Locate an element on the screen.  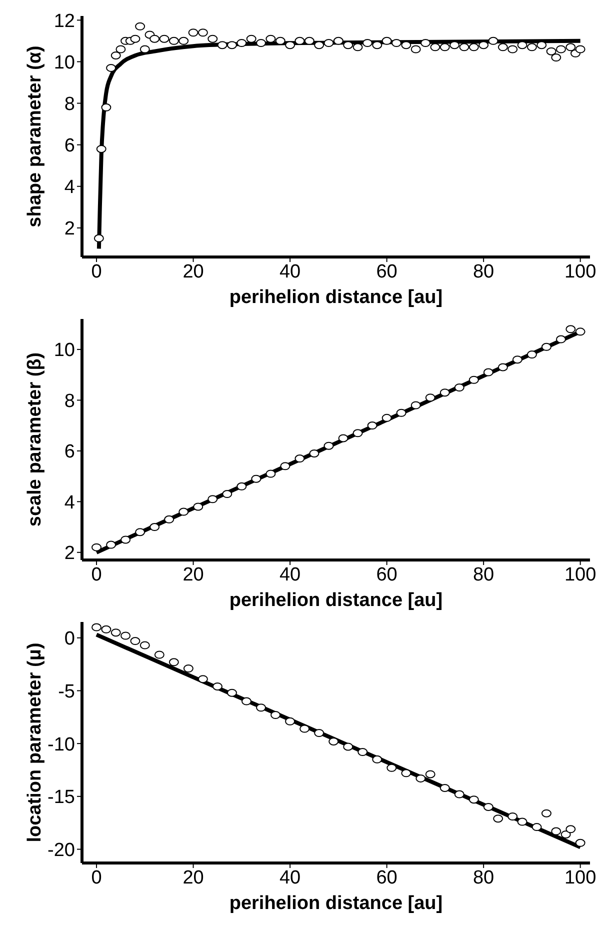
x-tick-label: 60 is located at coordinates (387, 271).